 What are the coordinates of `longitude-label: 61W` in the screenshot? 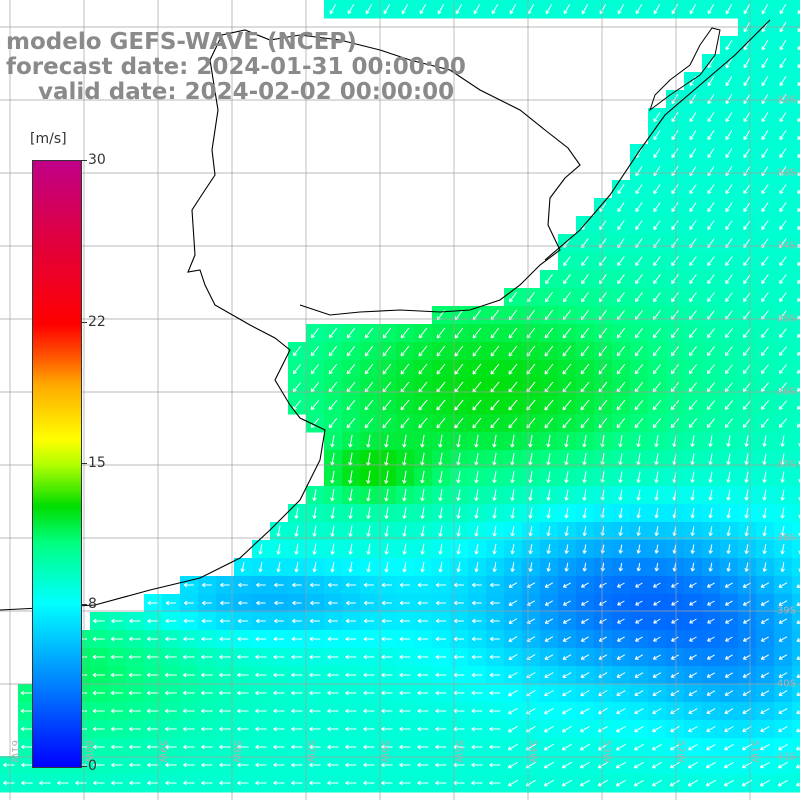 It's located at (14, 751).